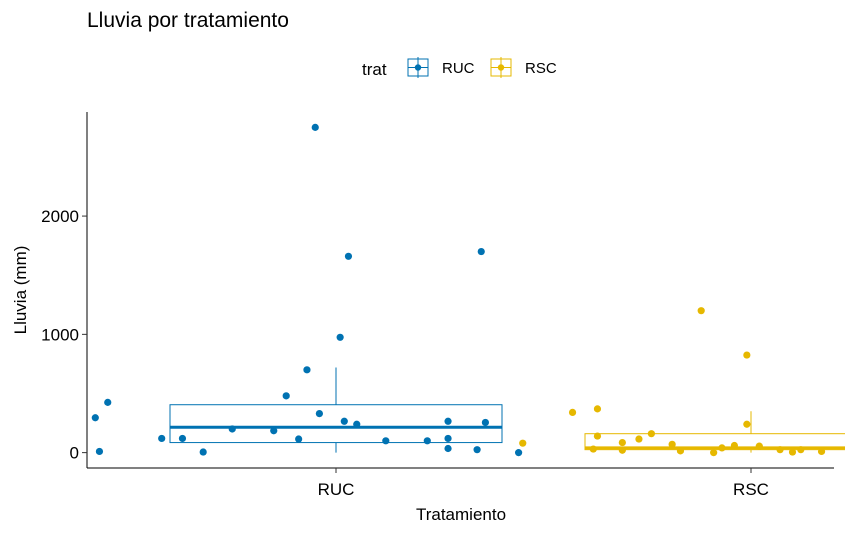  Describe the element at coordinates (60, 334) in the screenshot. I see `y-tick-label: 1000` at that location.